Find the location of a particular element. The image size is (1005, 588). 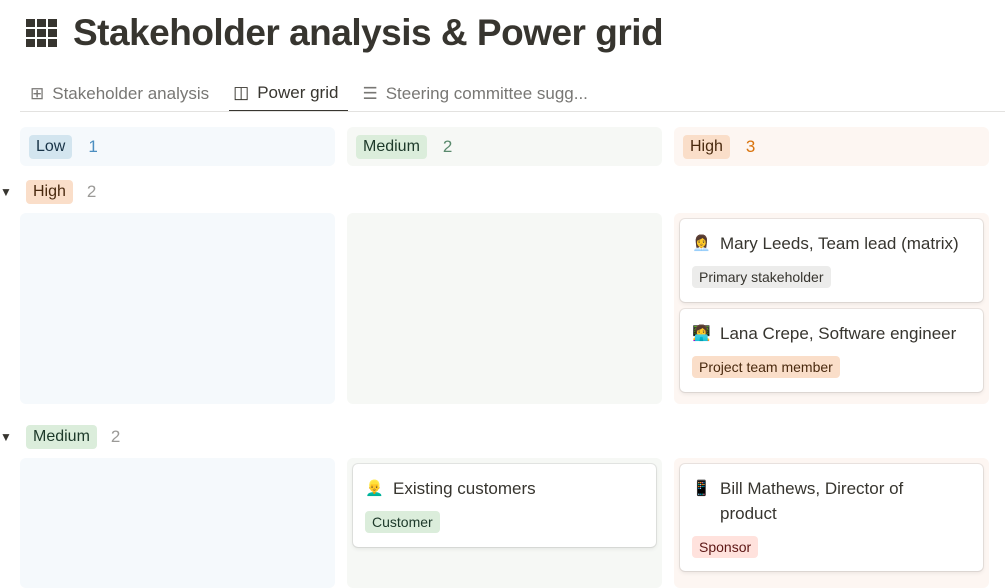

board-icon: ◫ is located at coordinates (241, 92).